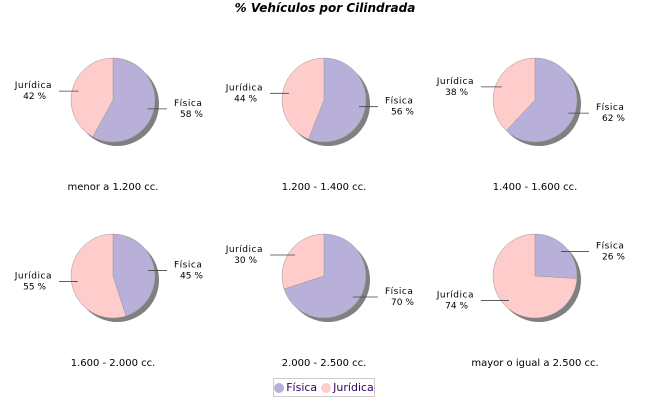  What do you see at coordinates (613, 119) in the screenshot?
I see `slice-label-value: 62 %` at bounding box center [613, 119].